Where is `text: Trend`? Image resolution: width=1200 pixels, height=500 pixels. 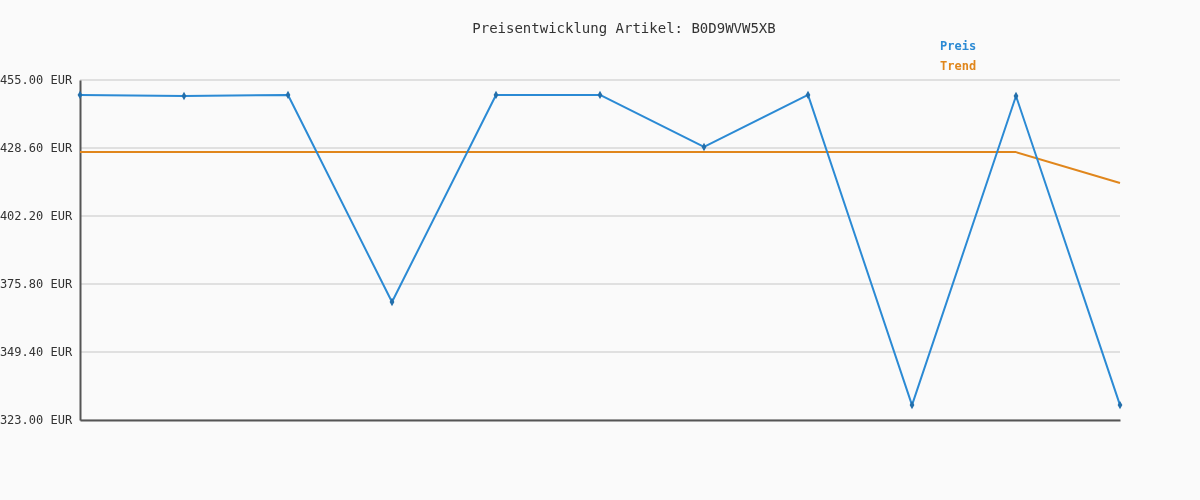
text: Trend is located at coordinates (958, 66).